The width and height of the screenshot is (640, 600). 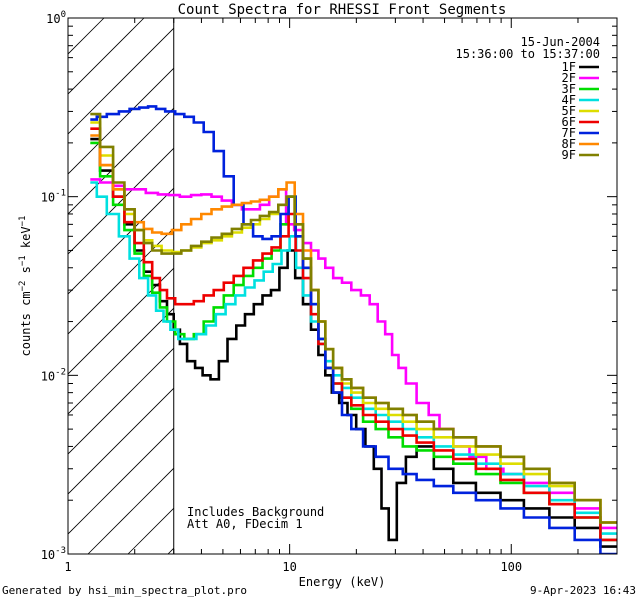 I want to click on attenuator-note: Att A0, FDecim 1, so click(x=245, y=524).